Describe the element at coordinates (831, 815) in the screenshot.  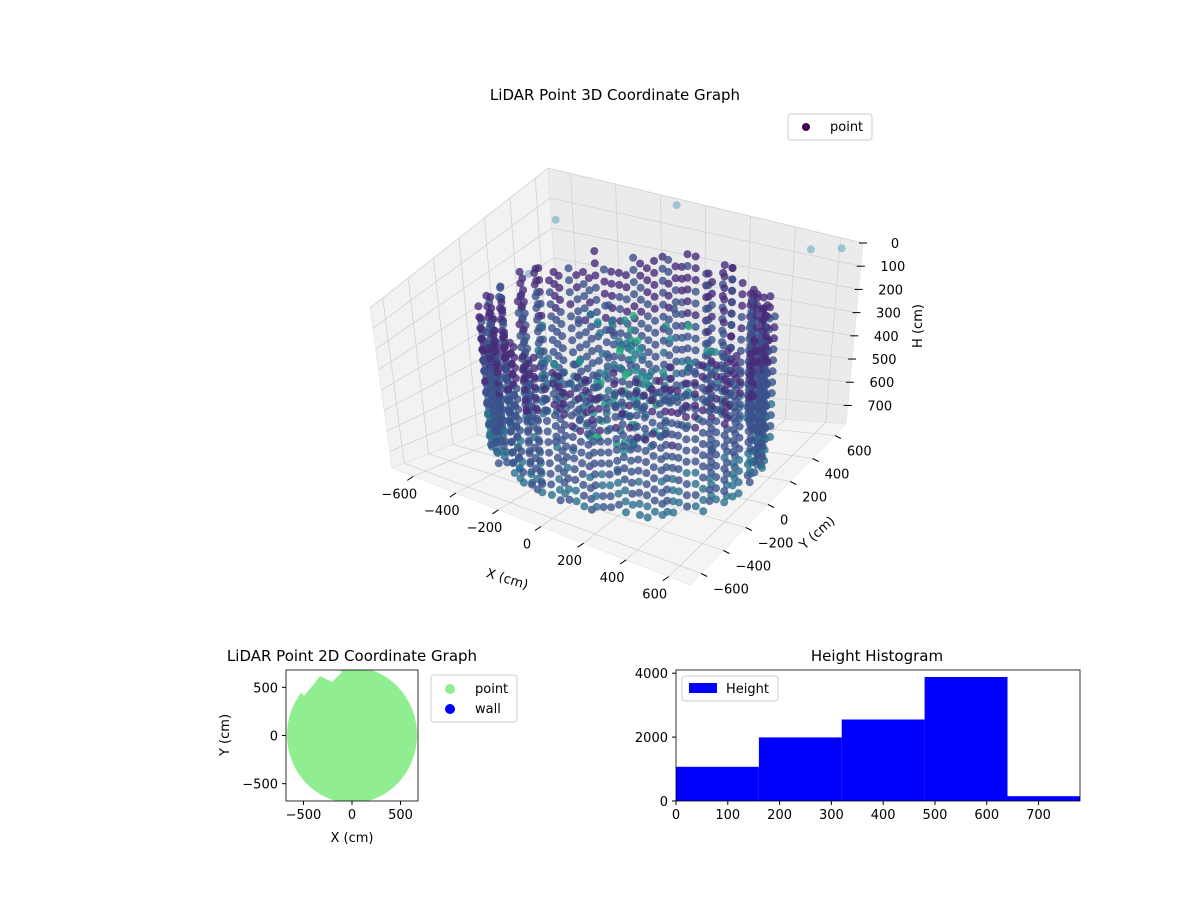
I see `x-tick-label-hist: 300` at that location.